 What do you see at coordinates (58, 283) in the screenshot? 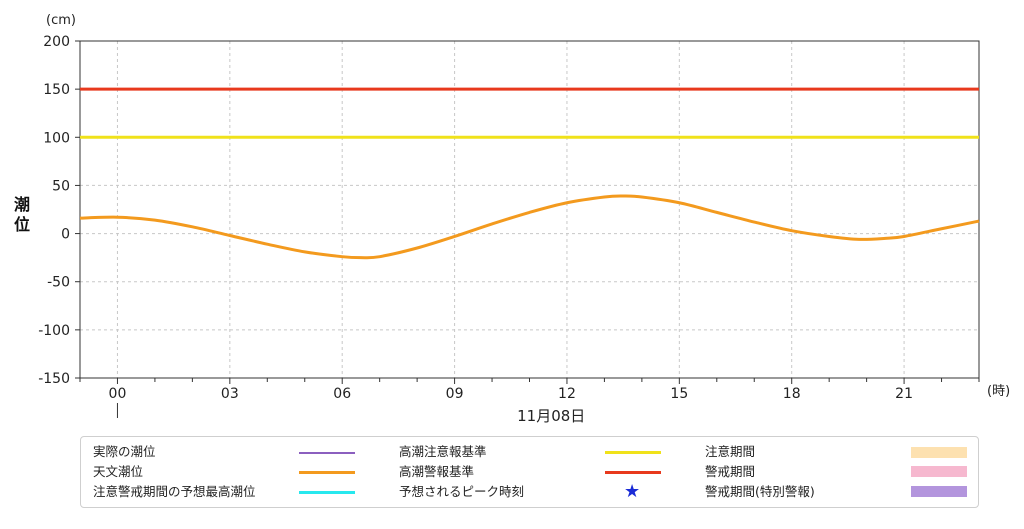
I see `y-tick-label: -50` at bounding box center [58, 283].